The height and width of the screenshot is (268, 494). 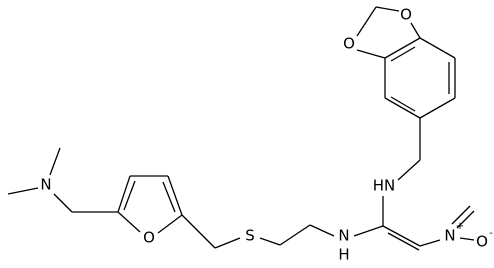 I want to click on charge: -, so click(x=491, y=233).